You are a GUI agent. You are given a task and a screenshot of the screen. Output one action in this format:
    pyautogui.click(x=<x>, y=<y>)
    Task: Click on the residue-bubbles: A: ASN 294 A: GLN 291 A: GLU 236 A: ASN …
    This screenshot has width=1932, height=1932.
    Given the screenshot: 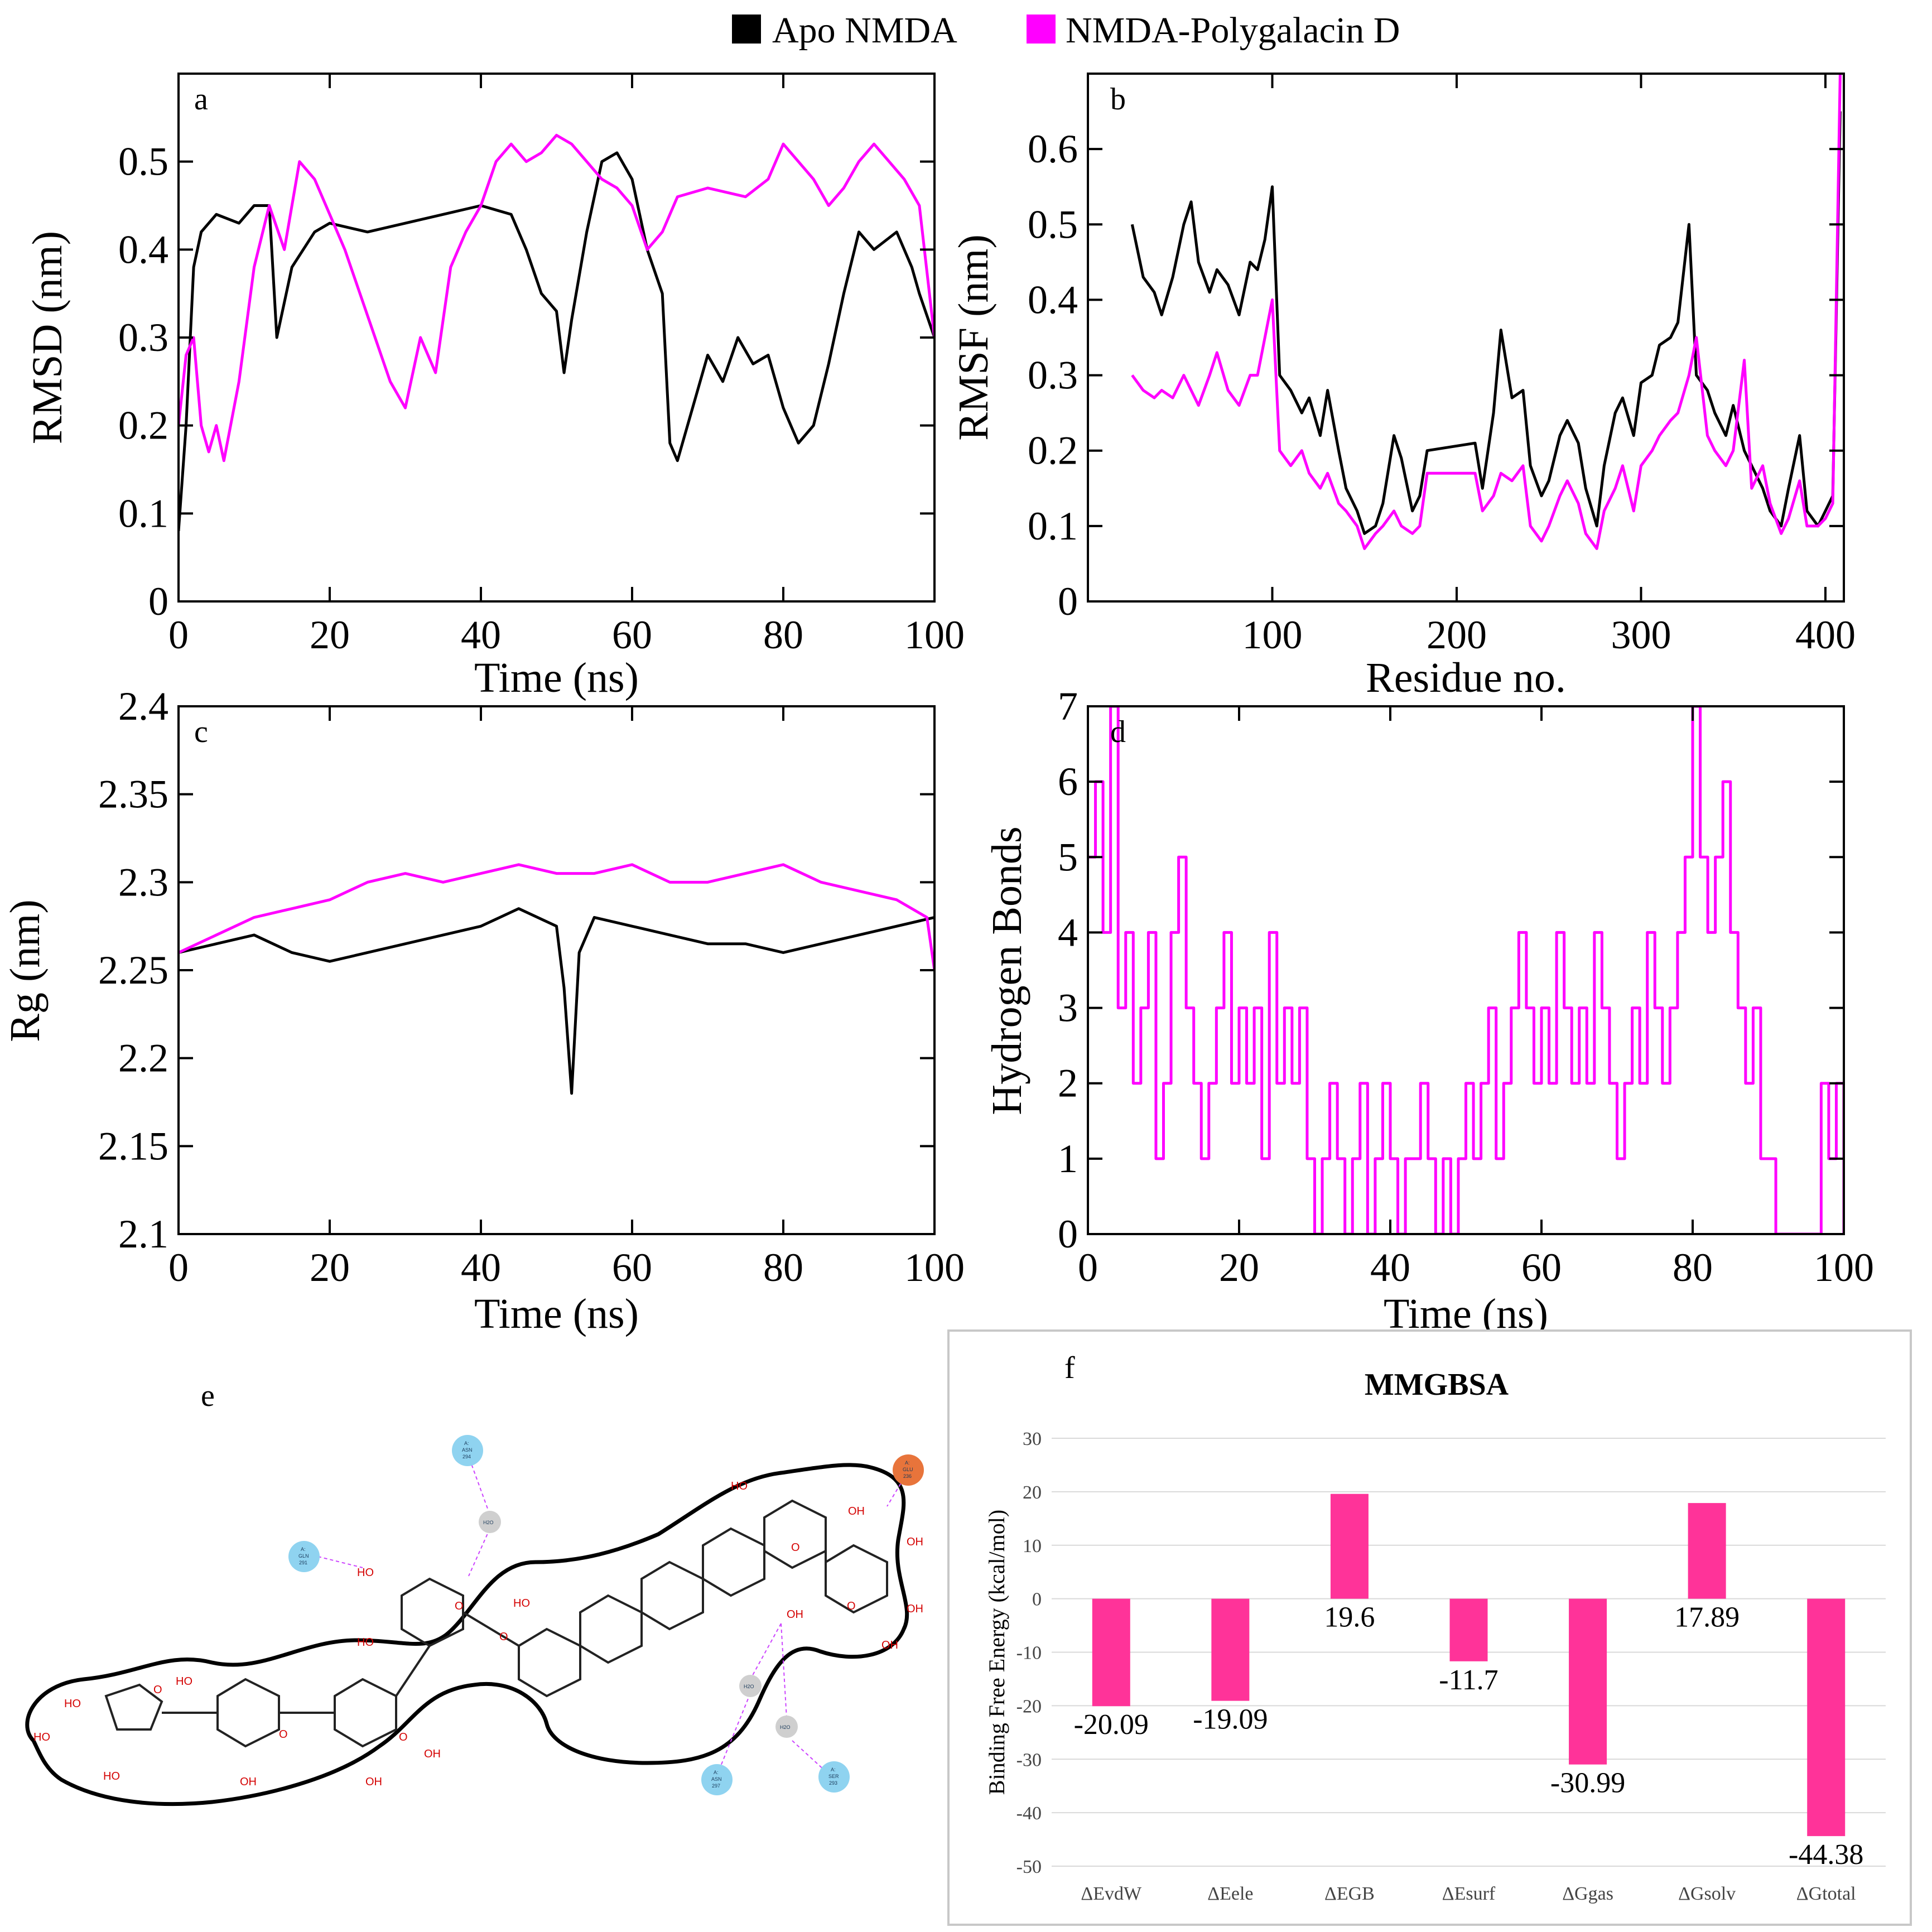 What is the action you would take?
    pyautogui.click(x=606, y=1615)
    